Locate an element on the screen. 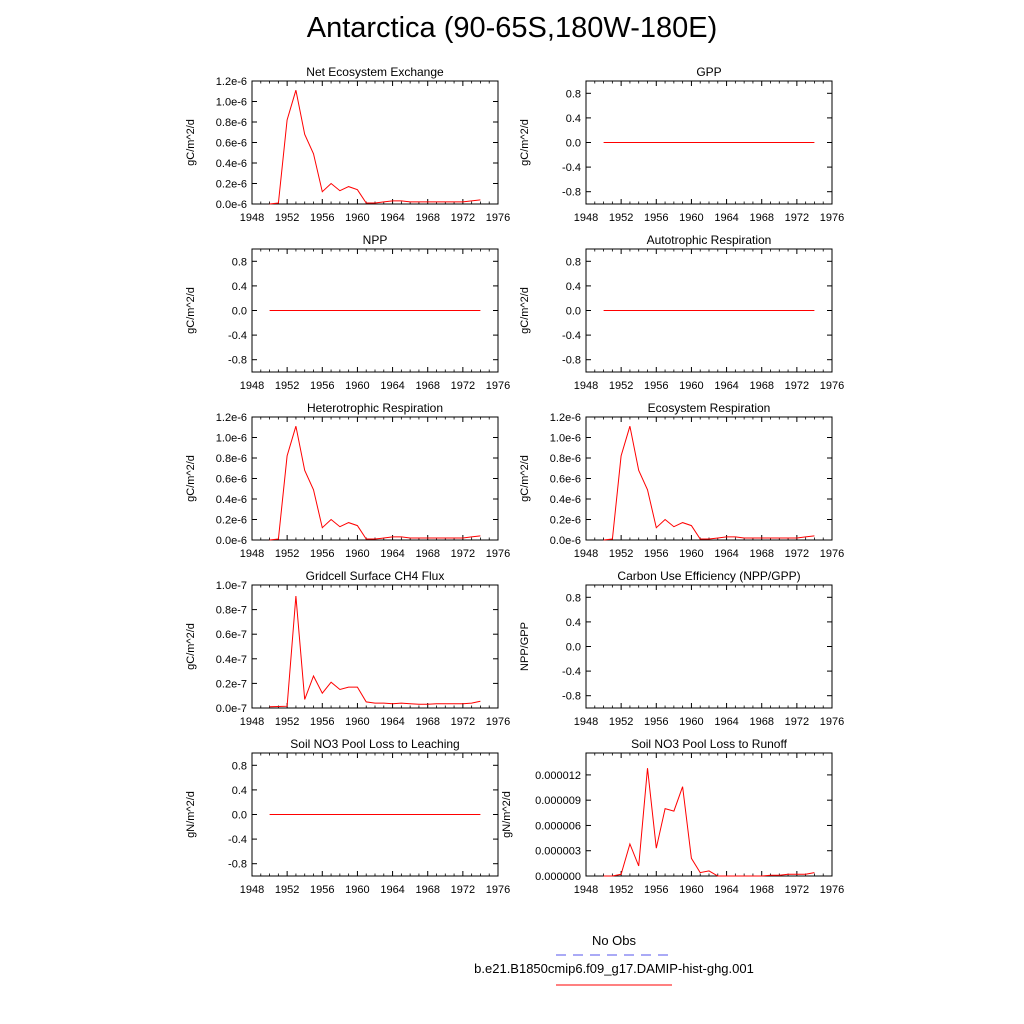  chart-title: Gridcell Surface CH4 Flux is located at coordinates (375, 576).